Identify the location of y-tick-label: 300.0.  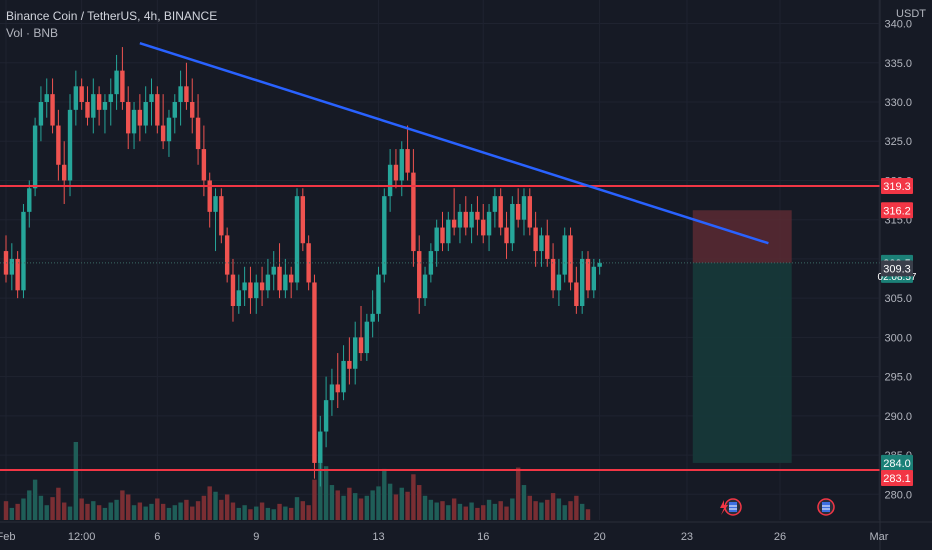
(898, 338).